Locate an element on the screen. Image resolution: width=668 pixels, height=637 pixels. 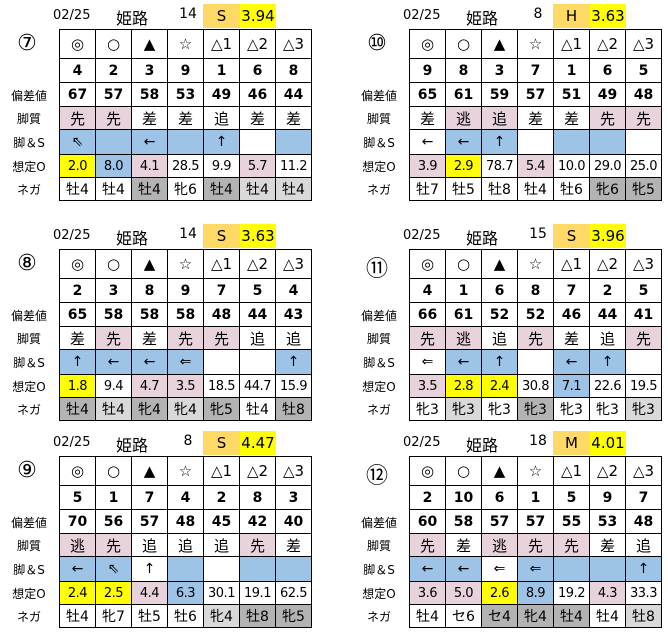
expected-odds-cell: 10.0 is located at coordinates (571, 166).